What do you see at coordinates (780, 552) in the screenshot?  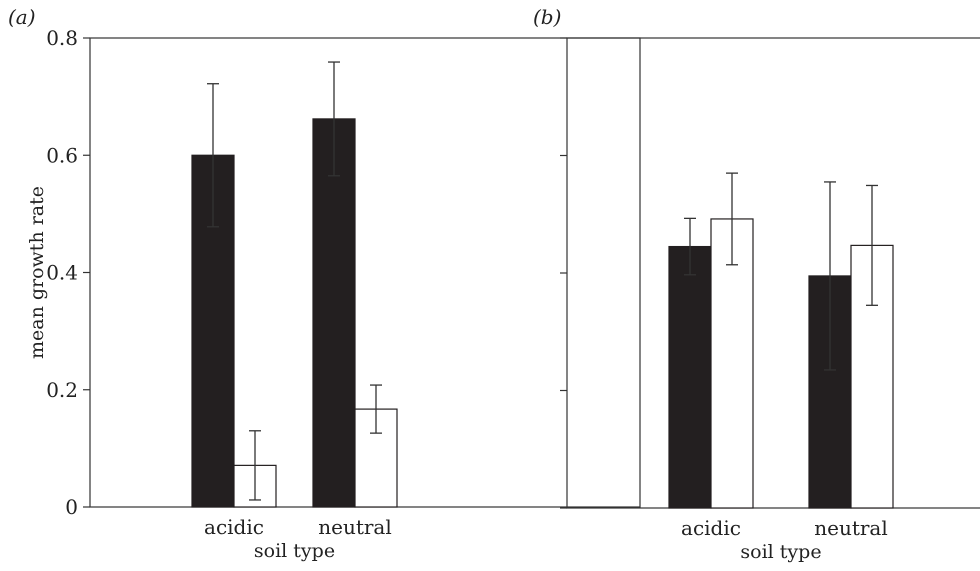 I see `panel-b-x-axis-label: soil type` at bounding box center [780, 552].